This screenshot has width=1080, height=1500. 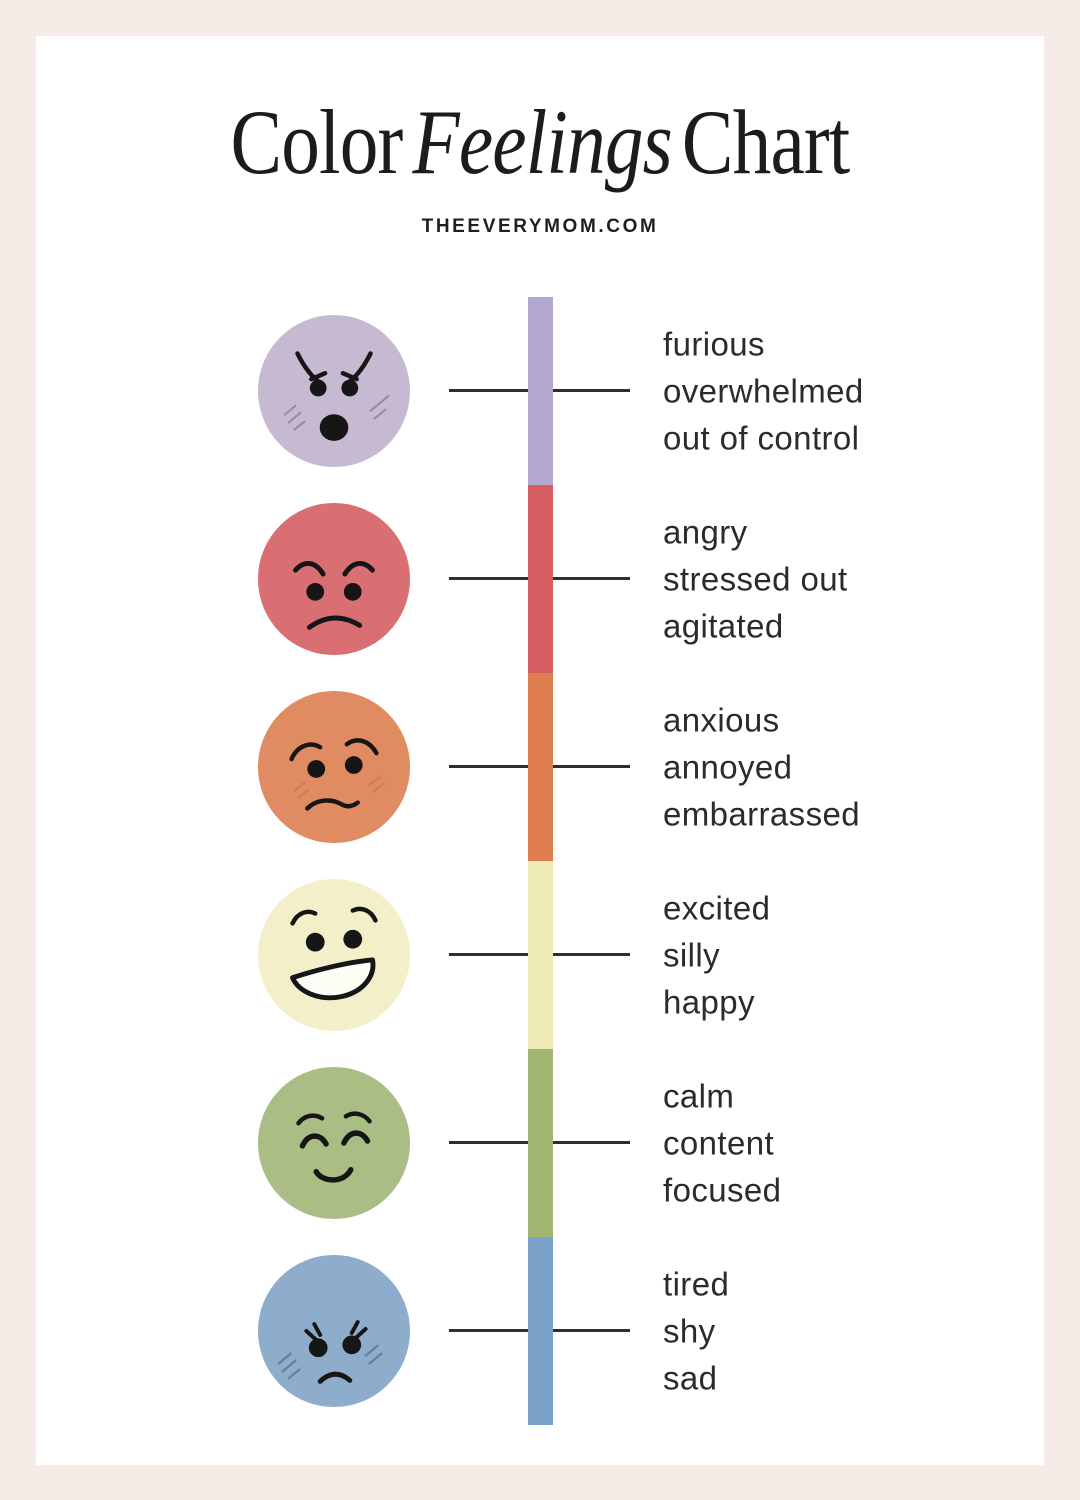 I want to click on feeling-label: silly, so click(x=691, y=955).